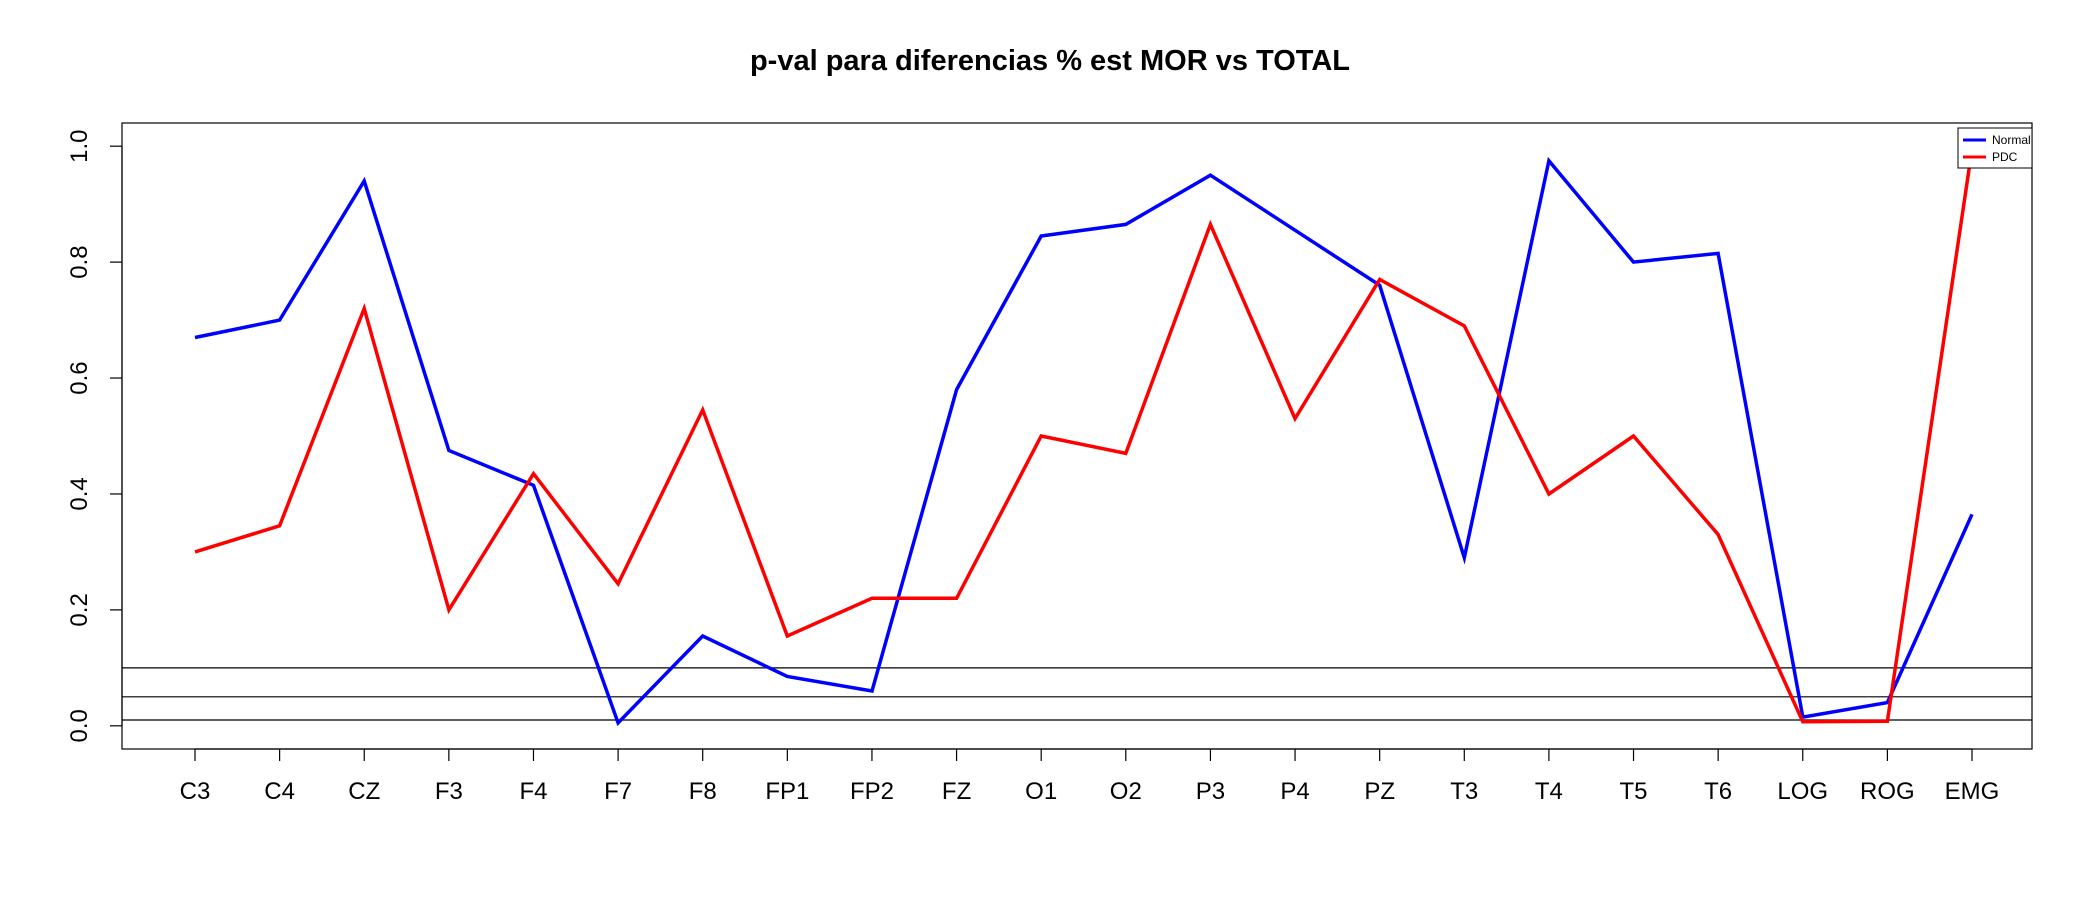  Describe the element at coordinates (787, 791) in the screenshot. I see `x-tick-label: FP1` at that location.